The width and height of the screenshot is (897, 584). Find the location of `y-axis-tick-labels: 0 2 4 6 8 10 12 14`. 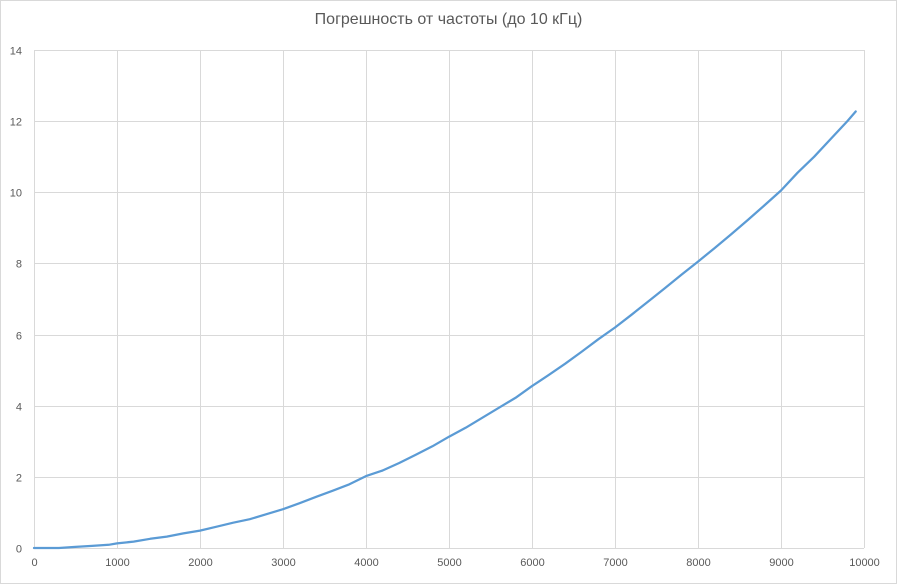

y-axis-tick-labels: 0 2 4 6 8 10 12 14 is located at coordinates (16, 301).